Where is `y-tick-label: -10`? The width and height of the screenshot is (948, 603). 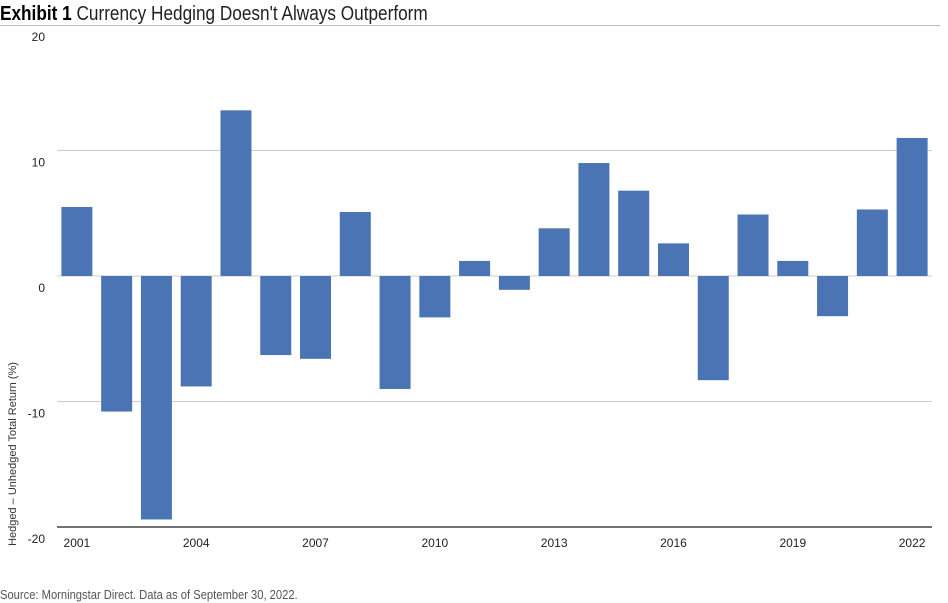
y-tick-label: -10 is located at coordinates (37, 414).